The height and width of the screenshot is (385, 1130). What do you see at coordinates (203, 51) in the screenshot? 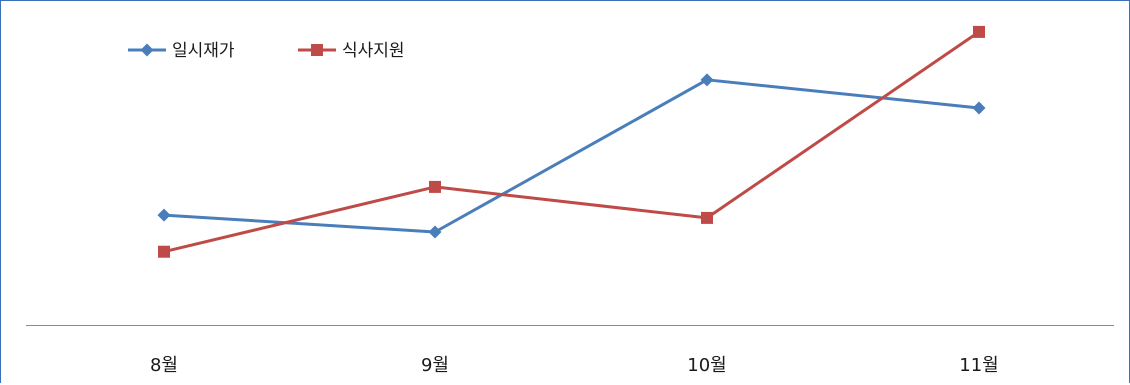
I see `legend-label: 일시재가` at bounding box center [203, 51].